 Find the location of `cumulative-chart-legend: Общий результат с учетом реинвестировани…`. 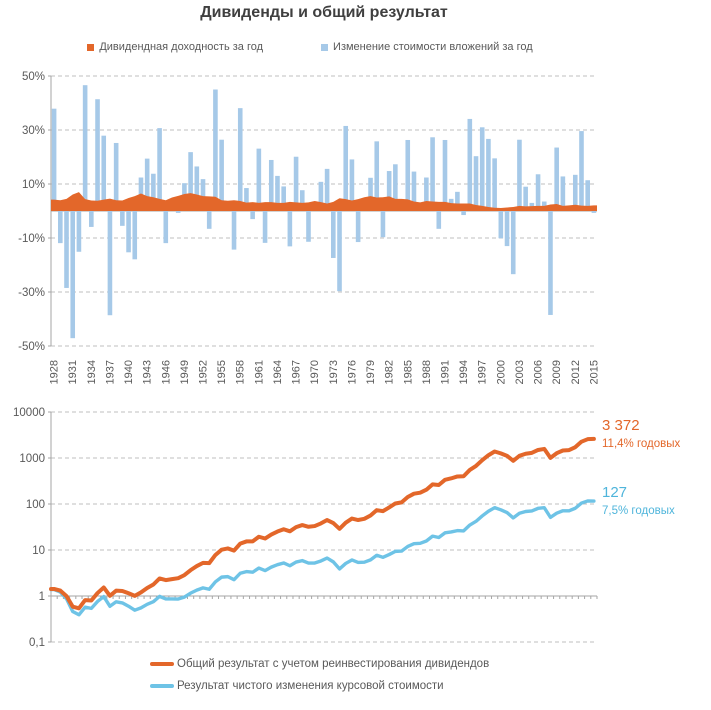

cumulative-chart-legend: Общий результат с учетом реинвестировани… is located at coordinates (319, 675).